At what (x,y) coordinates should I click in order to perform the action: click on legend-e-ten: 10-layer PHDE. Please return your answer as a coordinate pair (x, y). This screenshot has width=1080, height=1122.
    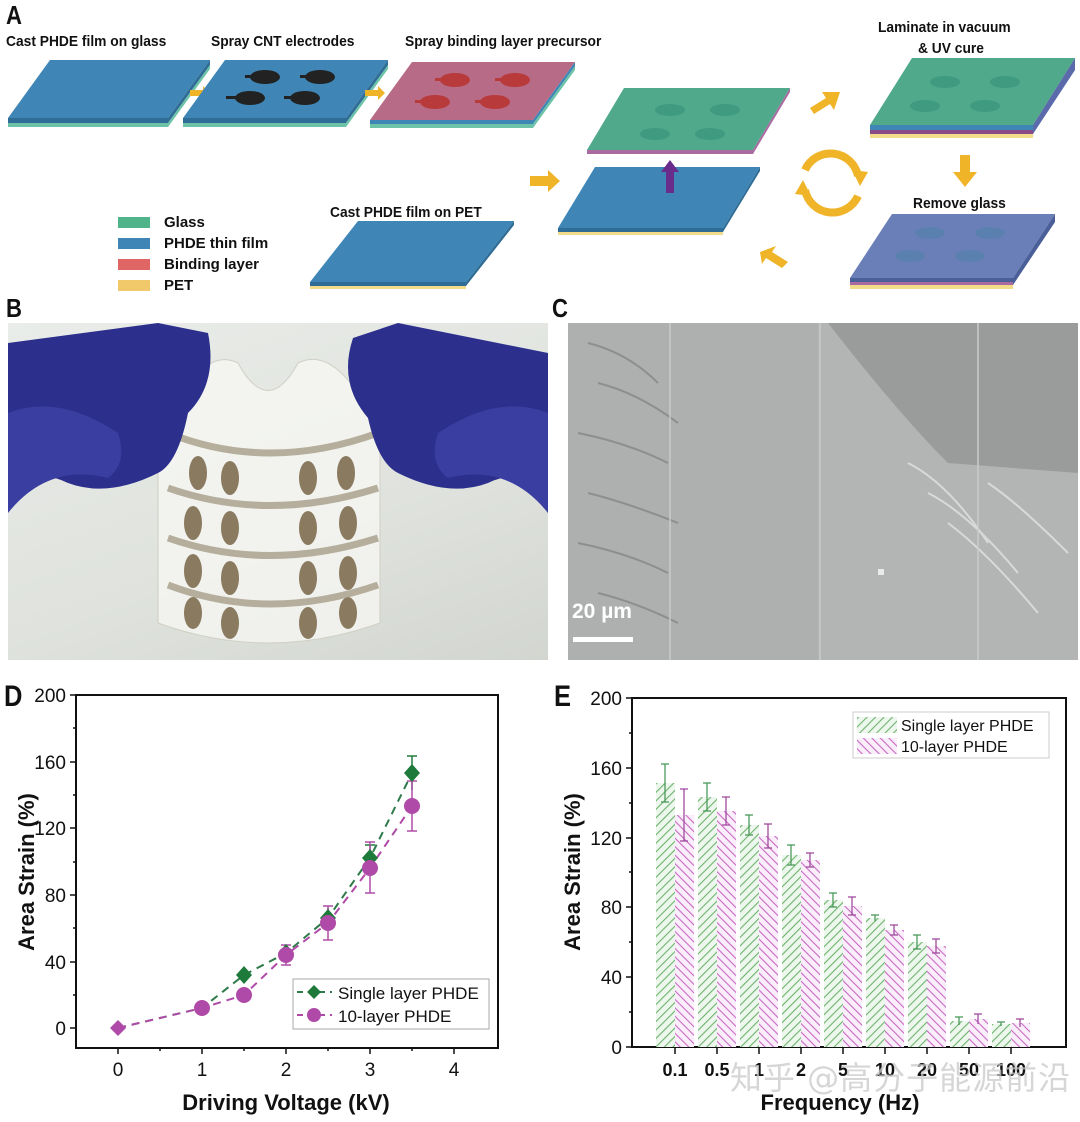
    Looking at the image, I should click on (954, 747).